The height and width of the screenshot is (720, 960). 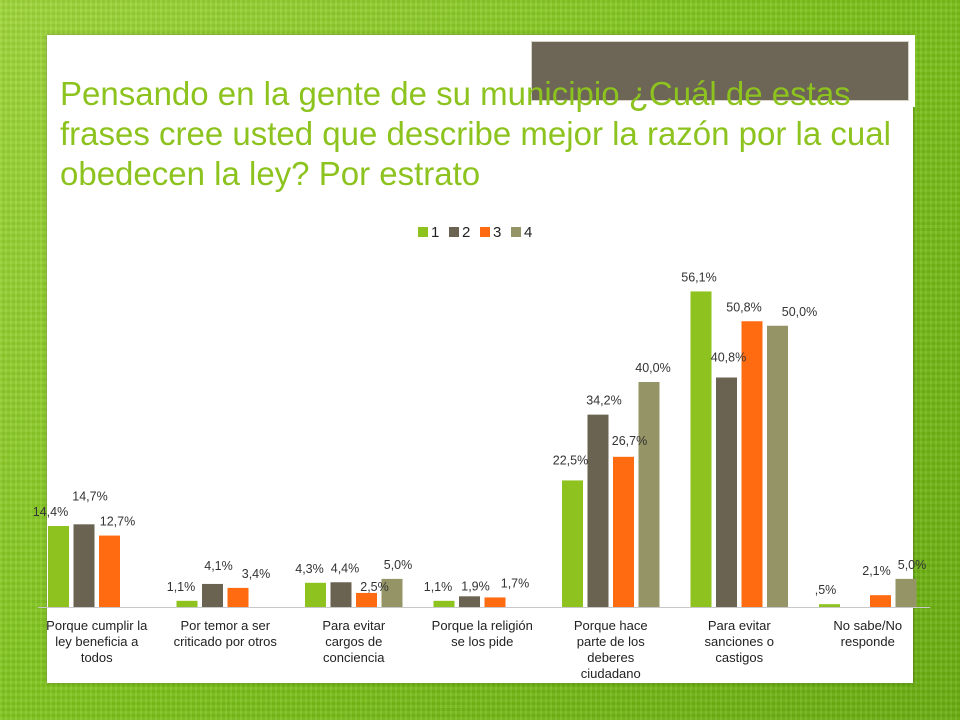 I want to click on category-label-line: deberes, so click(x=610, y=657).